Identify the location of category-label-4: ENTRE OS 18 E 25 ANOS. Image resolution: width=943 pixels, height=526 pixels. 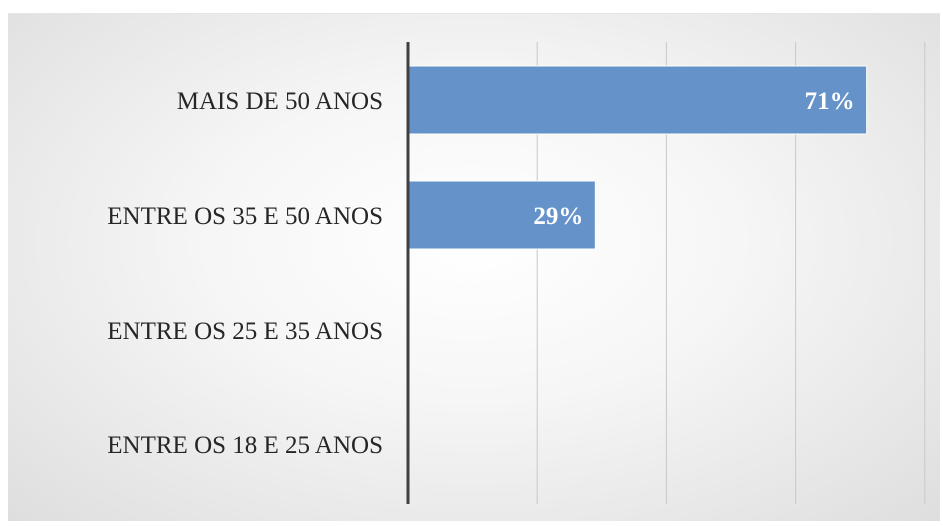
(245, 445).